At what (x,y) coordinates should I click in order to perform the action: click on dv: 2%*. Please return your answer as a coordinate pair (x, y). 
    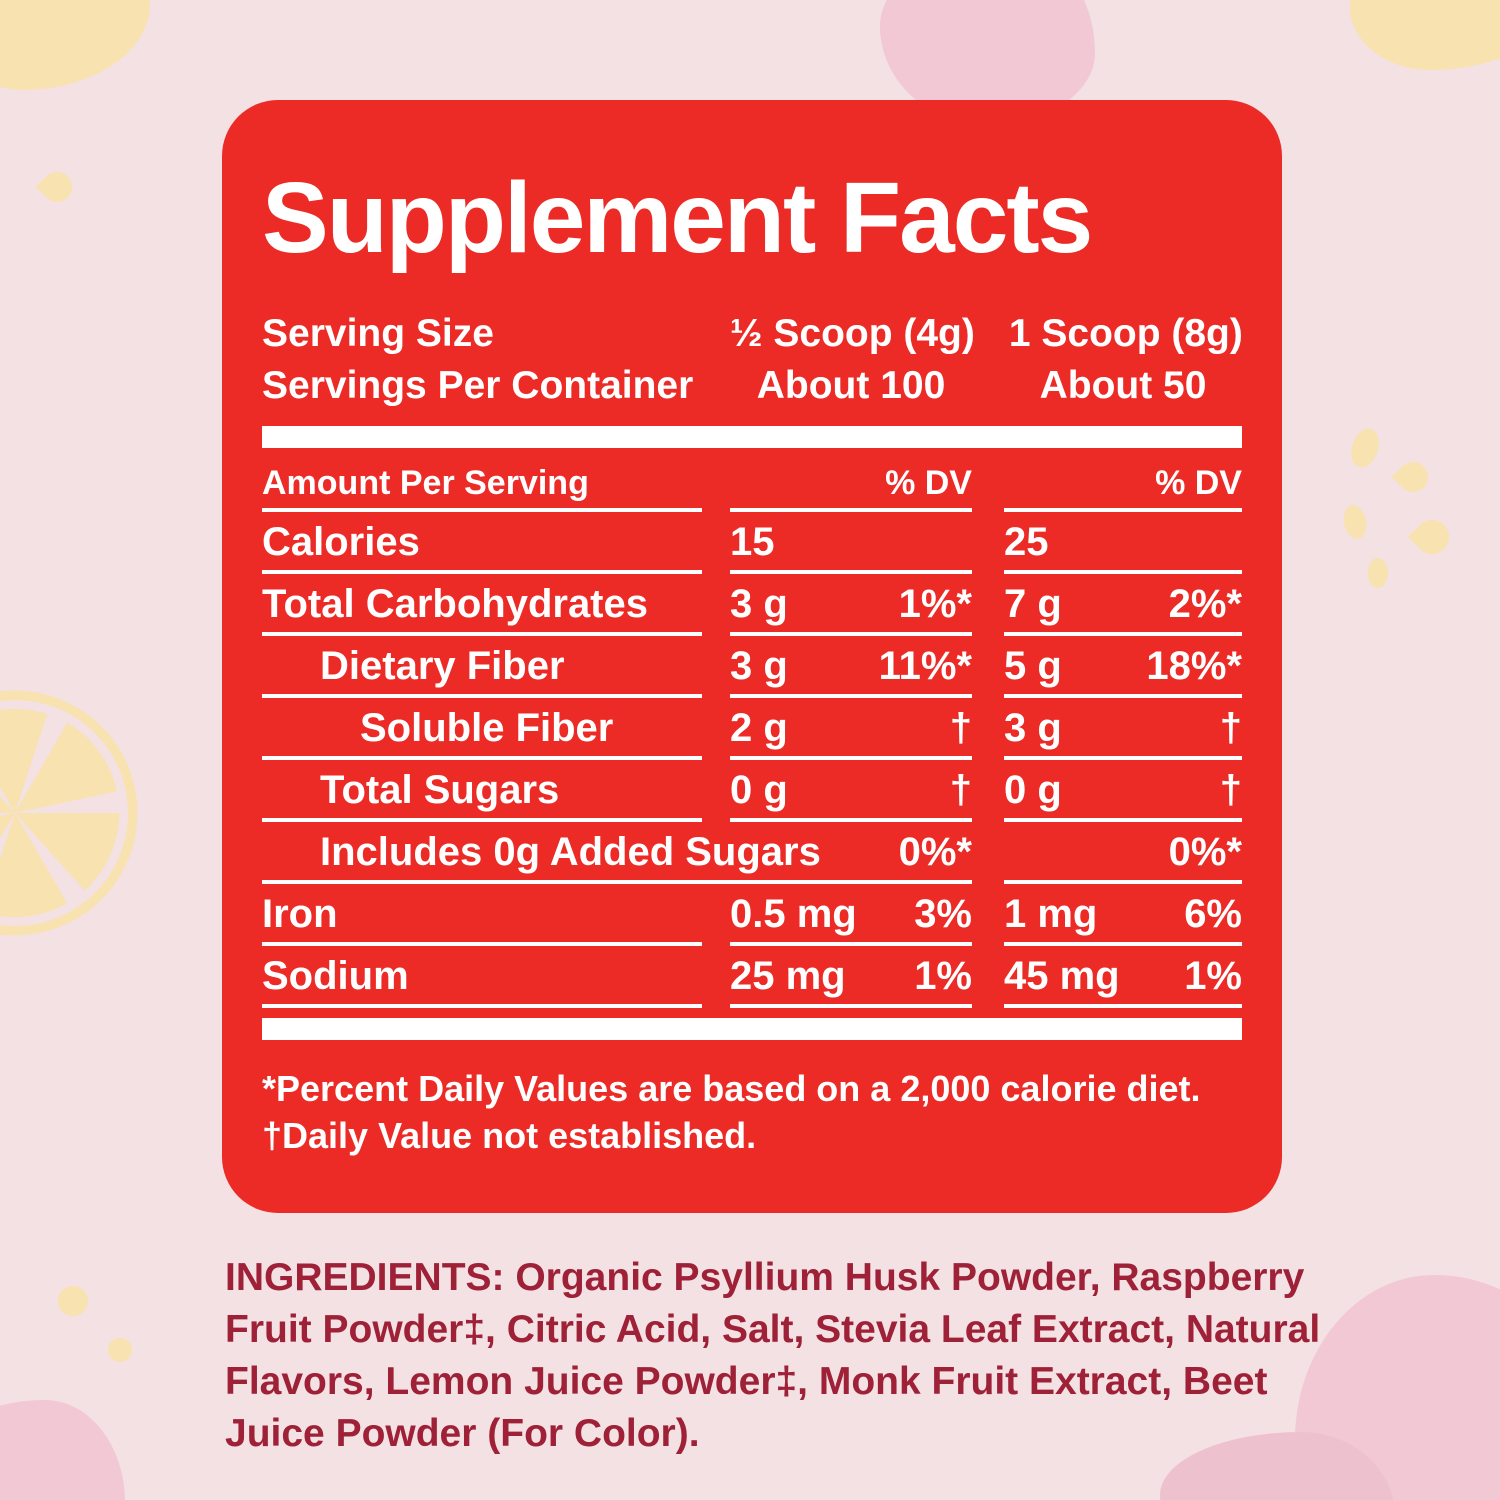
    Looking at the image, I should click on (1205, 604).